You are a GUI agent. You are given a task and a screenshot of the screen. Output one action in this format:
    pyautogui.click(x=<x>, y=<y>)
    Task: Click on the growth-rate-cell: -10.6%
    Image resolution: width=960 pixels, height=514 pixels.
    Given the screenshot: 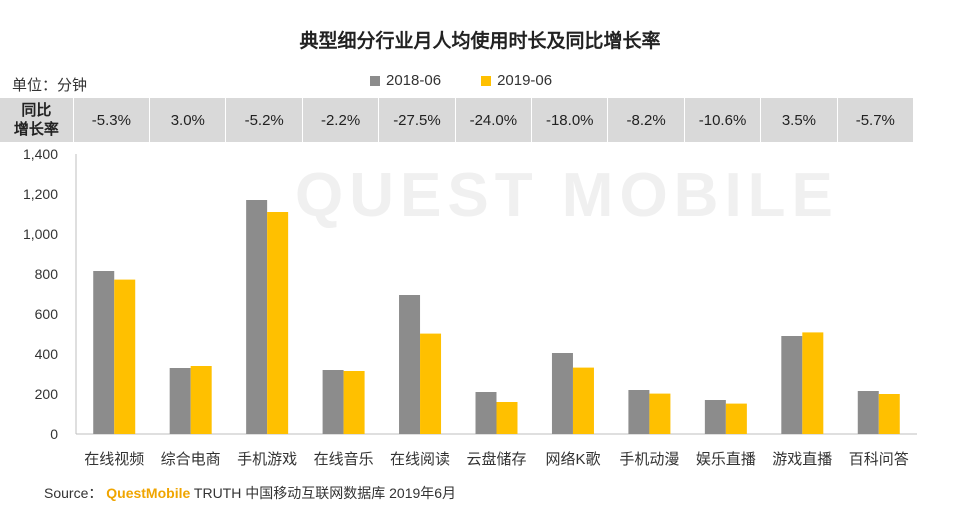 What is the action you would take?
    pyautogui.click(x=723, y=120)
    